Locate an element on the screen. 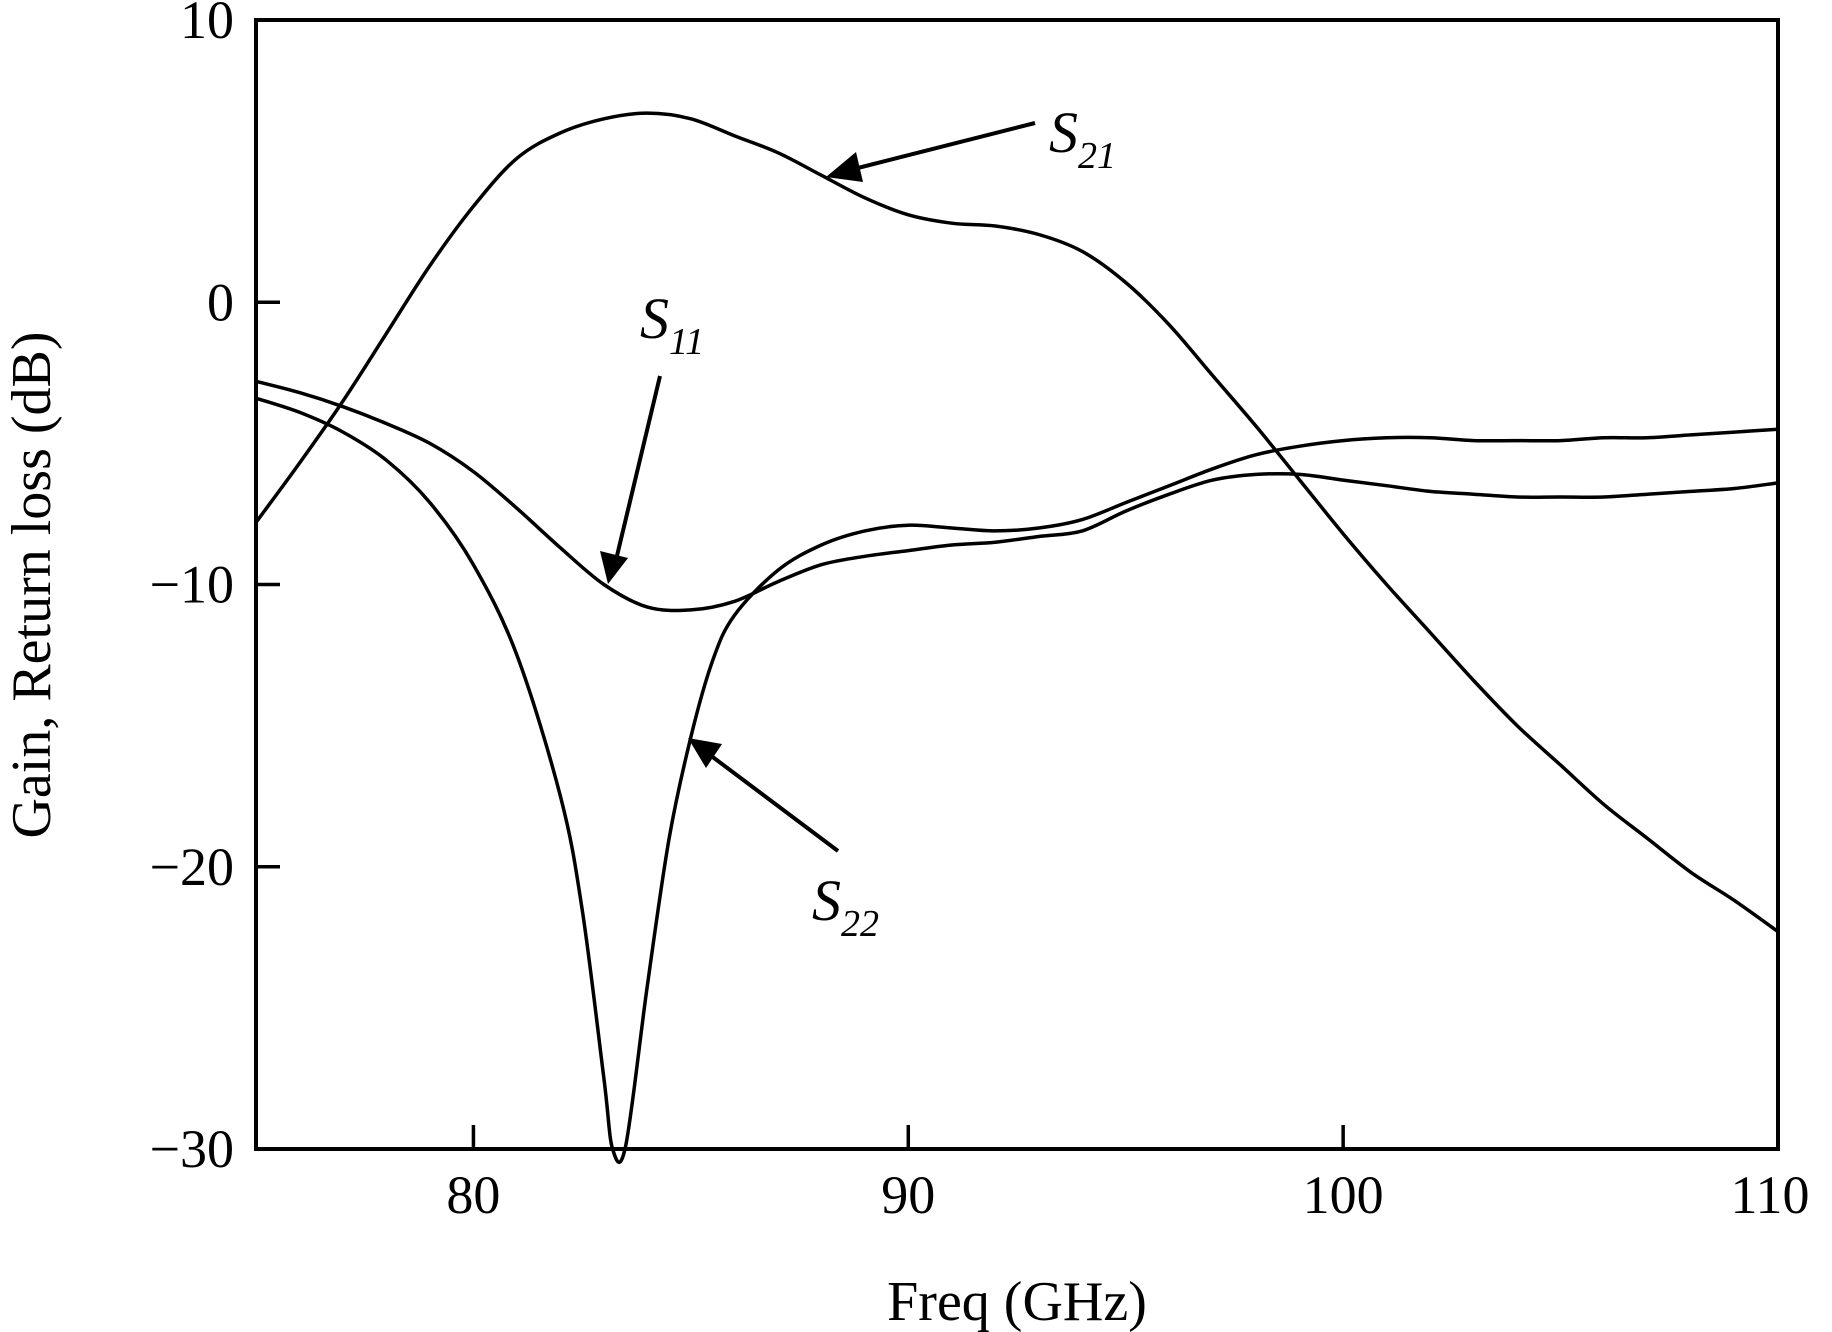 Image resolution: width=1832 pixels, height=1332 pixels. x-tick-label: 80 is located at coordinates (473, 1195).